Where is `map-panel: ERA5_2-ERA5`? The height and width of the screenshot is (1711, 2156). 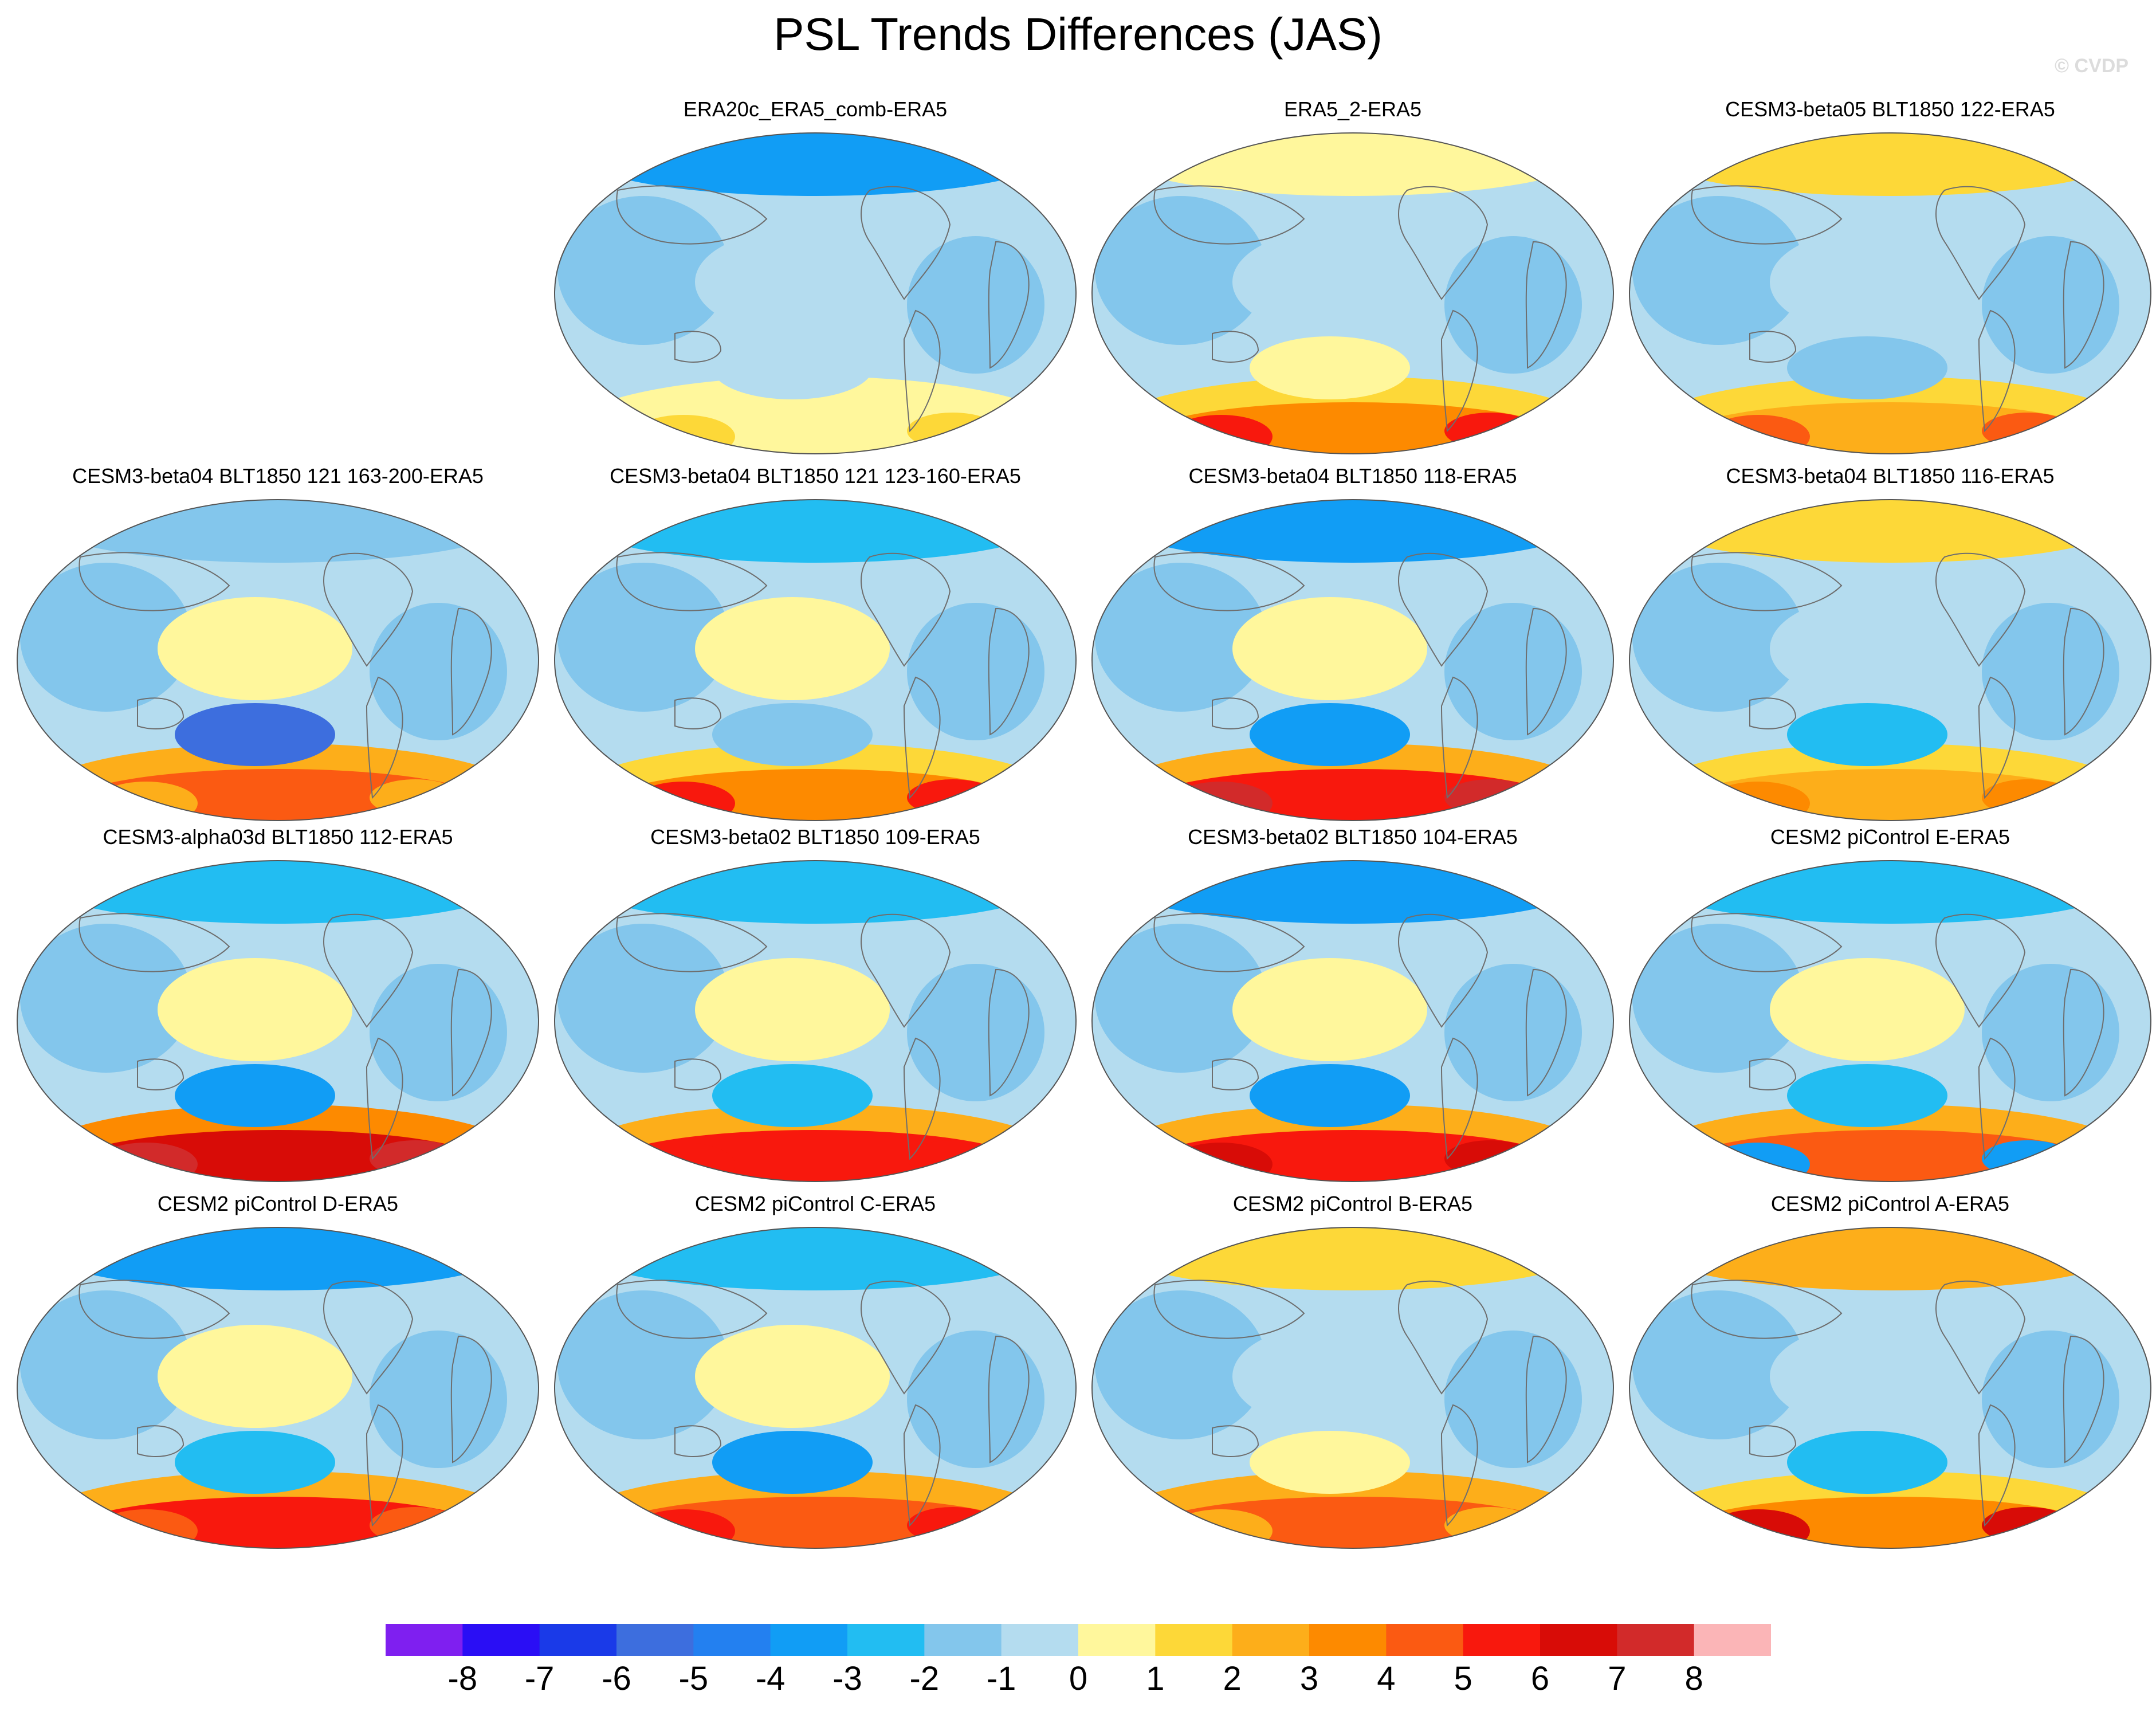 map-panel: ERA5_2-ERA5 is located at coordinates (1352, 295).